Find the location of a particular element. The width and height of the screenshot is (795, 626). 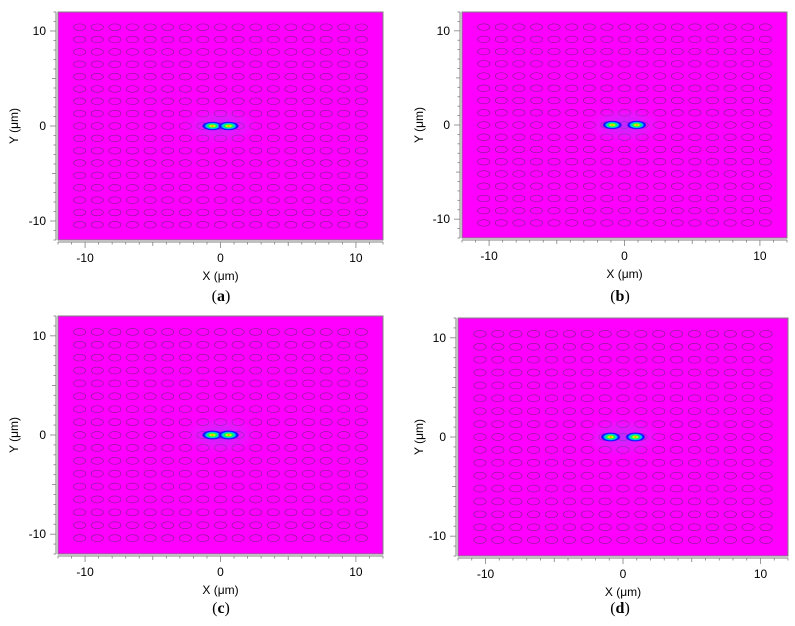

x-axis-label: X (μm) is located at coordinates (624, 274).